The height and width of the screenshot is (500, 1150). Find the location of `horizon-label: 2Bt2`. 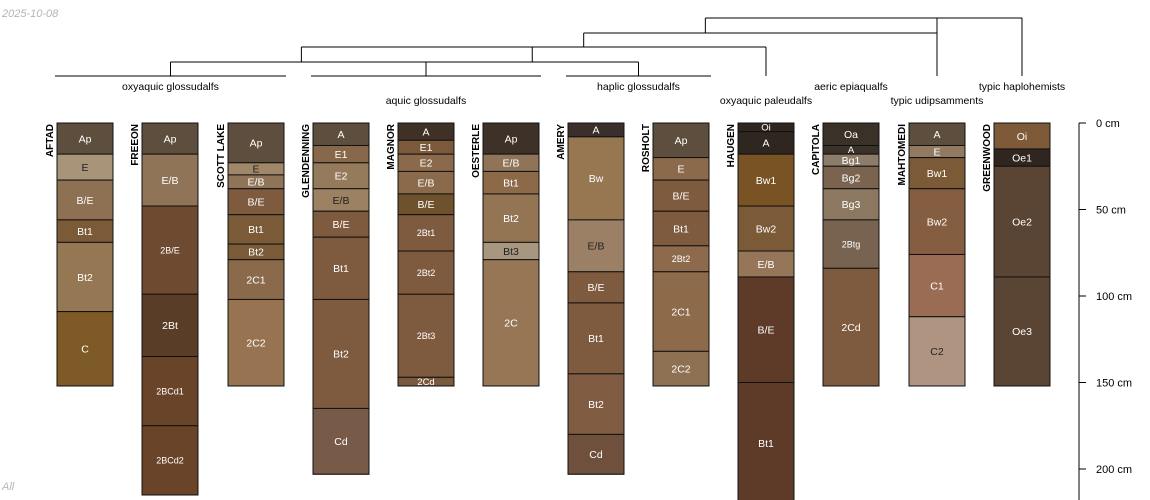

horizon-label: 2Bt2 is located at coordinates (681, 259).